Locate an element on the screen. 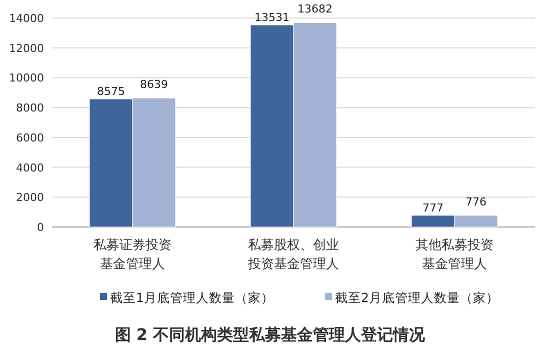 The height and width of the screenshot is (351, 540). data-label: 8639 is located at coordinates (154, 85).